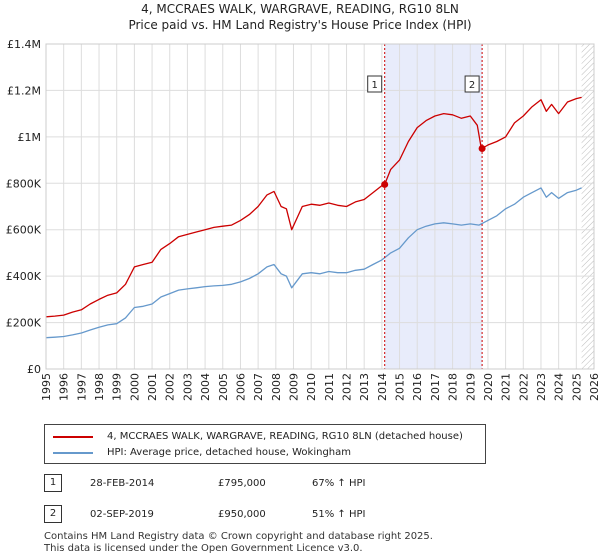  Describe the element at coordinates (559, 387) in the screenshot. I see `x-tick-label: 2024` at that location.